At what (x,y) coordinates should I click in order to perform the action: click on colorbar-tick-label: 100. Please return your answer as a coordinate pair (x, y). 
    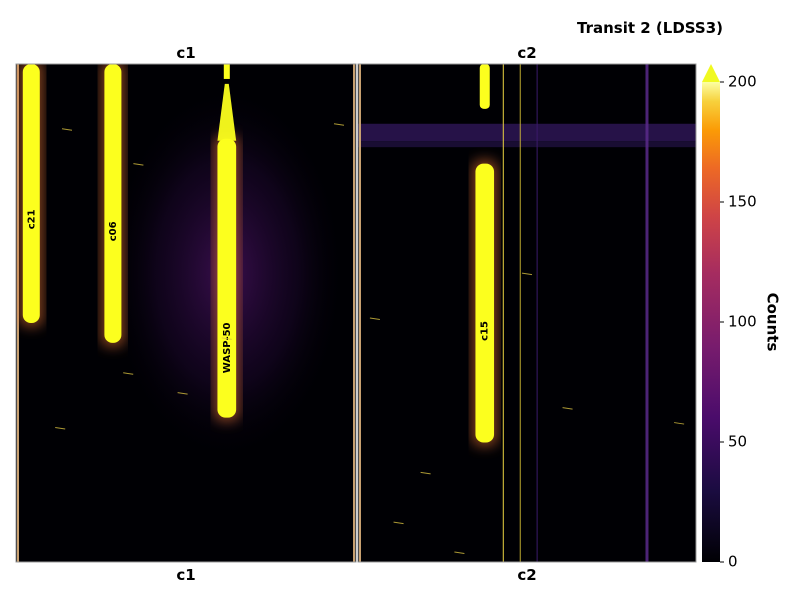
    Looking at the image, I should click on (742, 322).